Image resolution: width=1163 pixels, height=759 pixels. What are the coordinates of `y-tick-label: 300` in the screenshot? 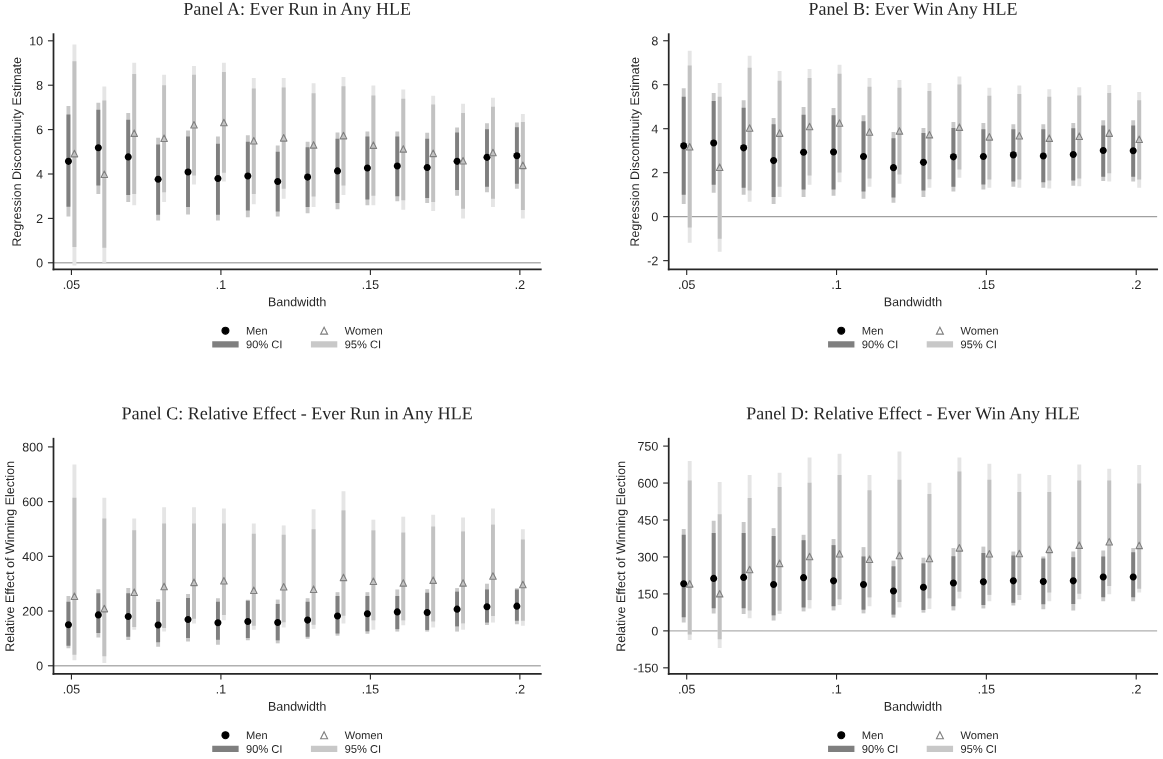 It's located at (647, 557).